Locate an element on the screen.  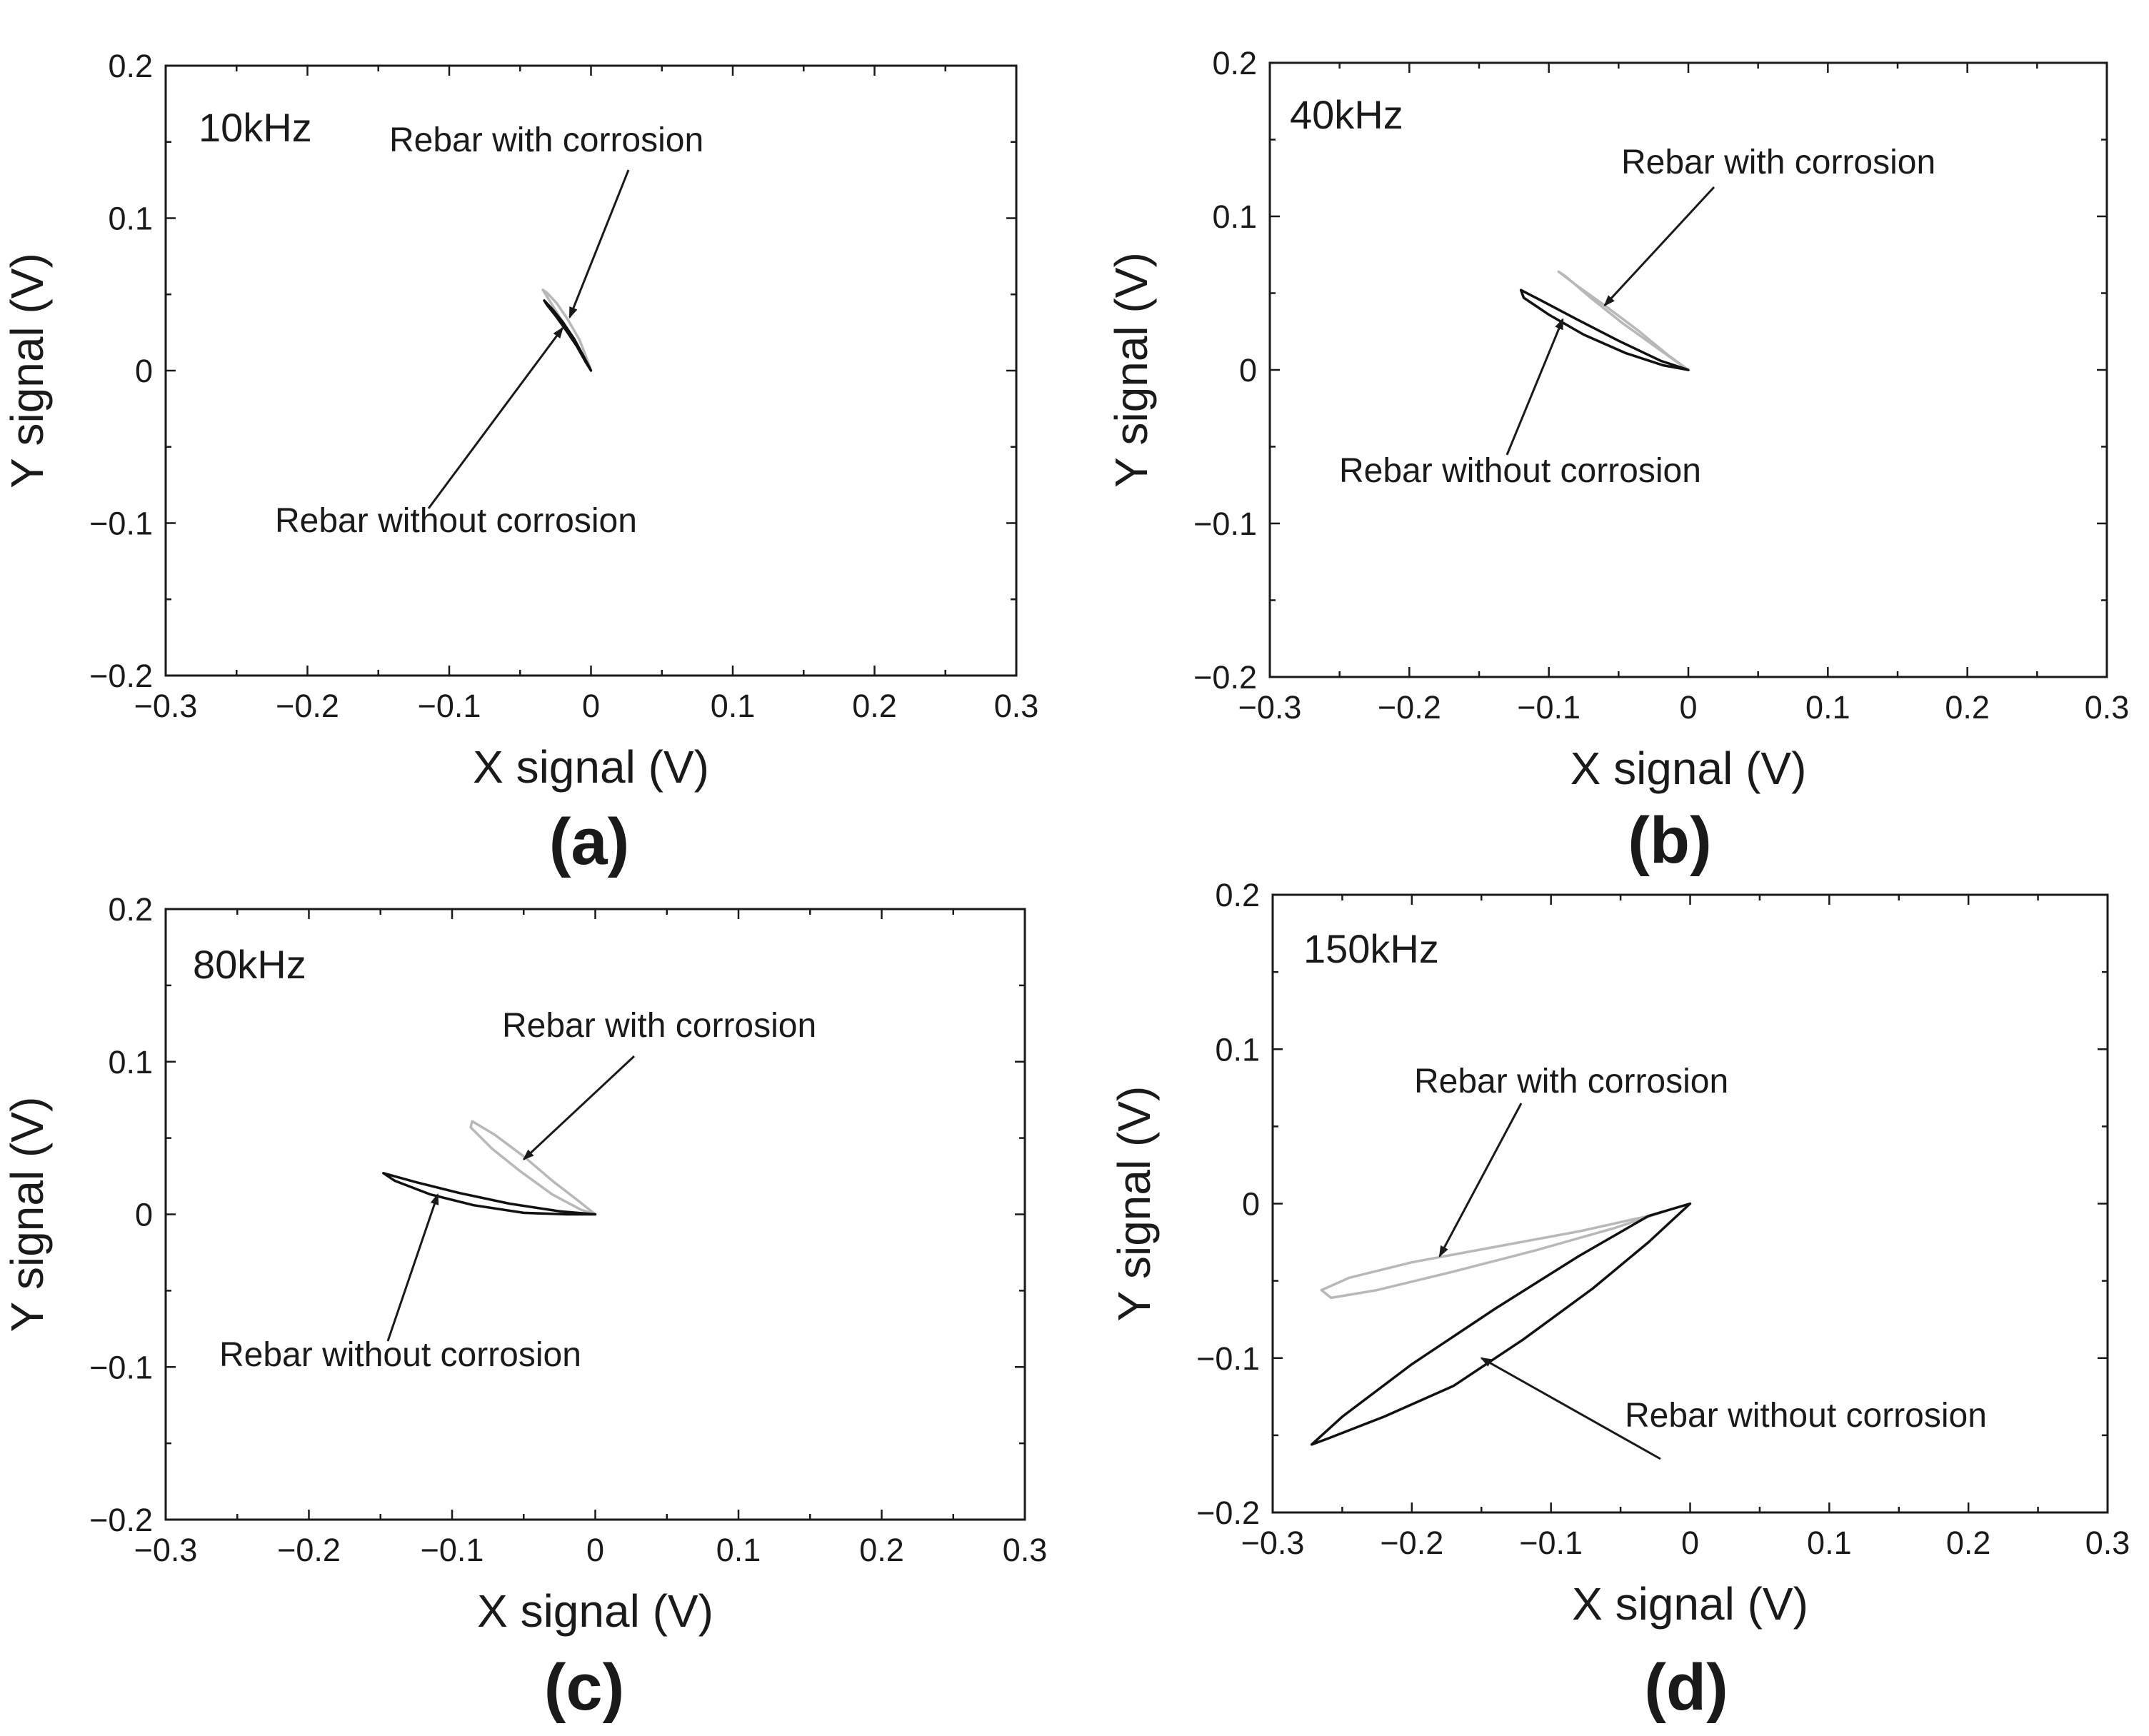
panel-letter: (d) is located at coordinates (1686, 1687).